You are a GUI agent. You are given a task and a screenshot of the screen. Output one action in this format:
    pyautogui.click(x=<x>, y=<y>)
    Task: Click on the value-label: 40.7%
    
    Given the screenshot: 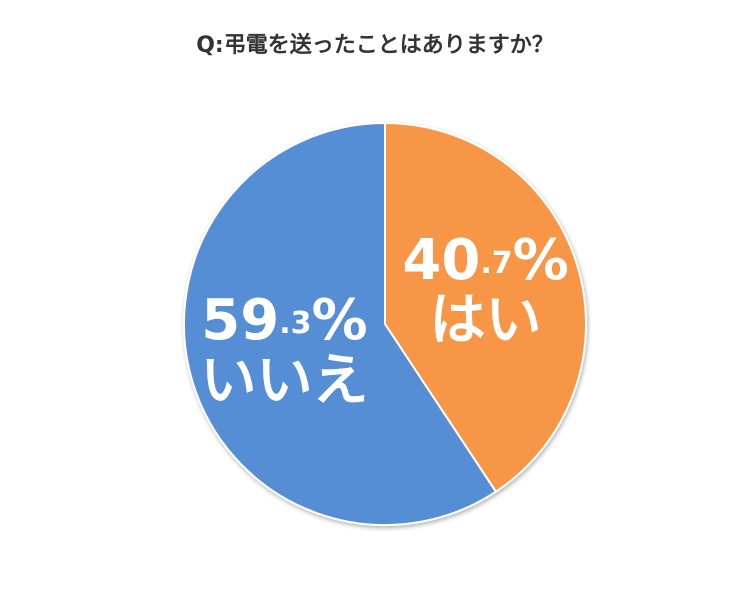 What is the action you would take?
    pyautogui.click(x=485, y=260)
    